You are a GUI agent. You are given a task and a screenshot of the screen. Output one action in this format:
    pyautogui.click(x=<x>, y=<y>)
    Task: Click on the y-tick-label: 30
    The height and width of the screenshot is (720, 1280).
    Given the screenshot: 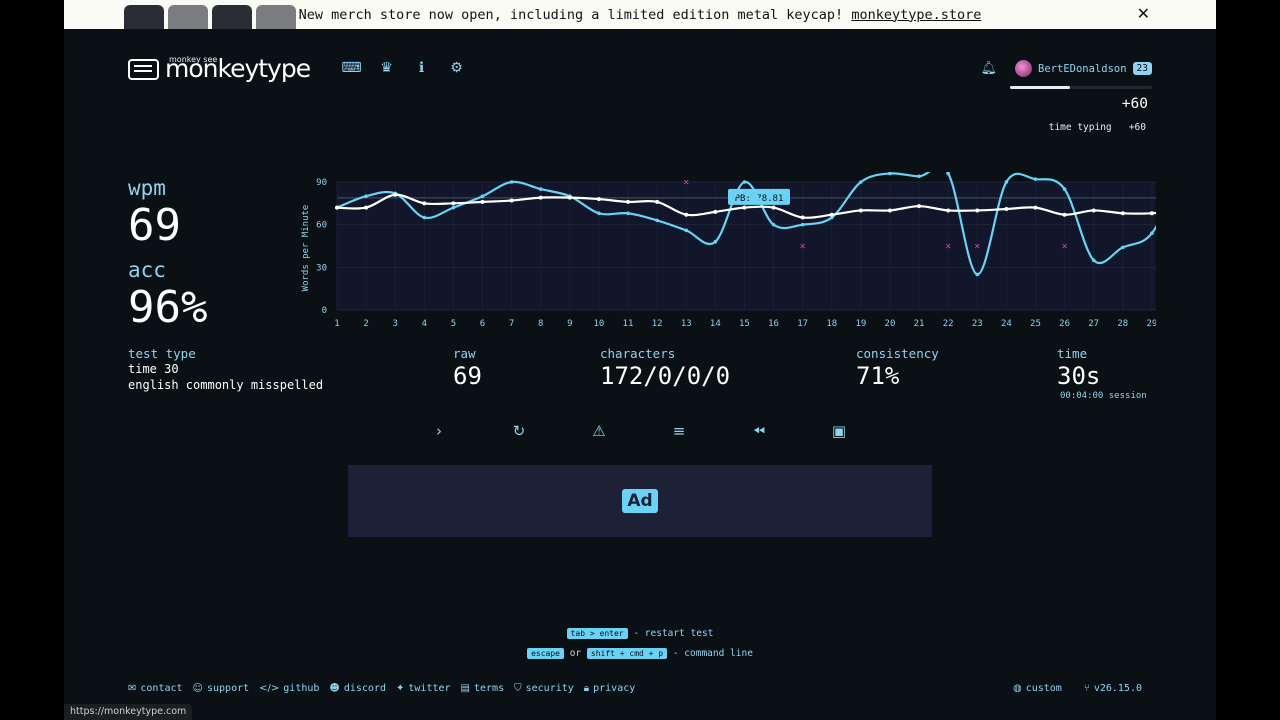 What is the action you would take?
    pyautogui.click(x=321, y=268)
    